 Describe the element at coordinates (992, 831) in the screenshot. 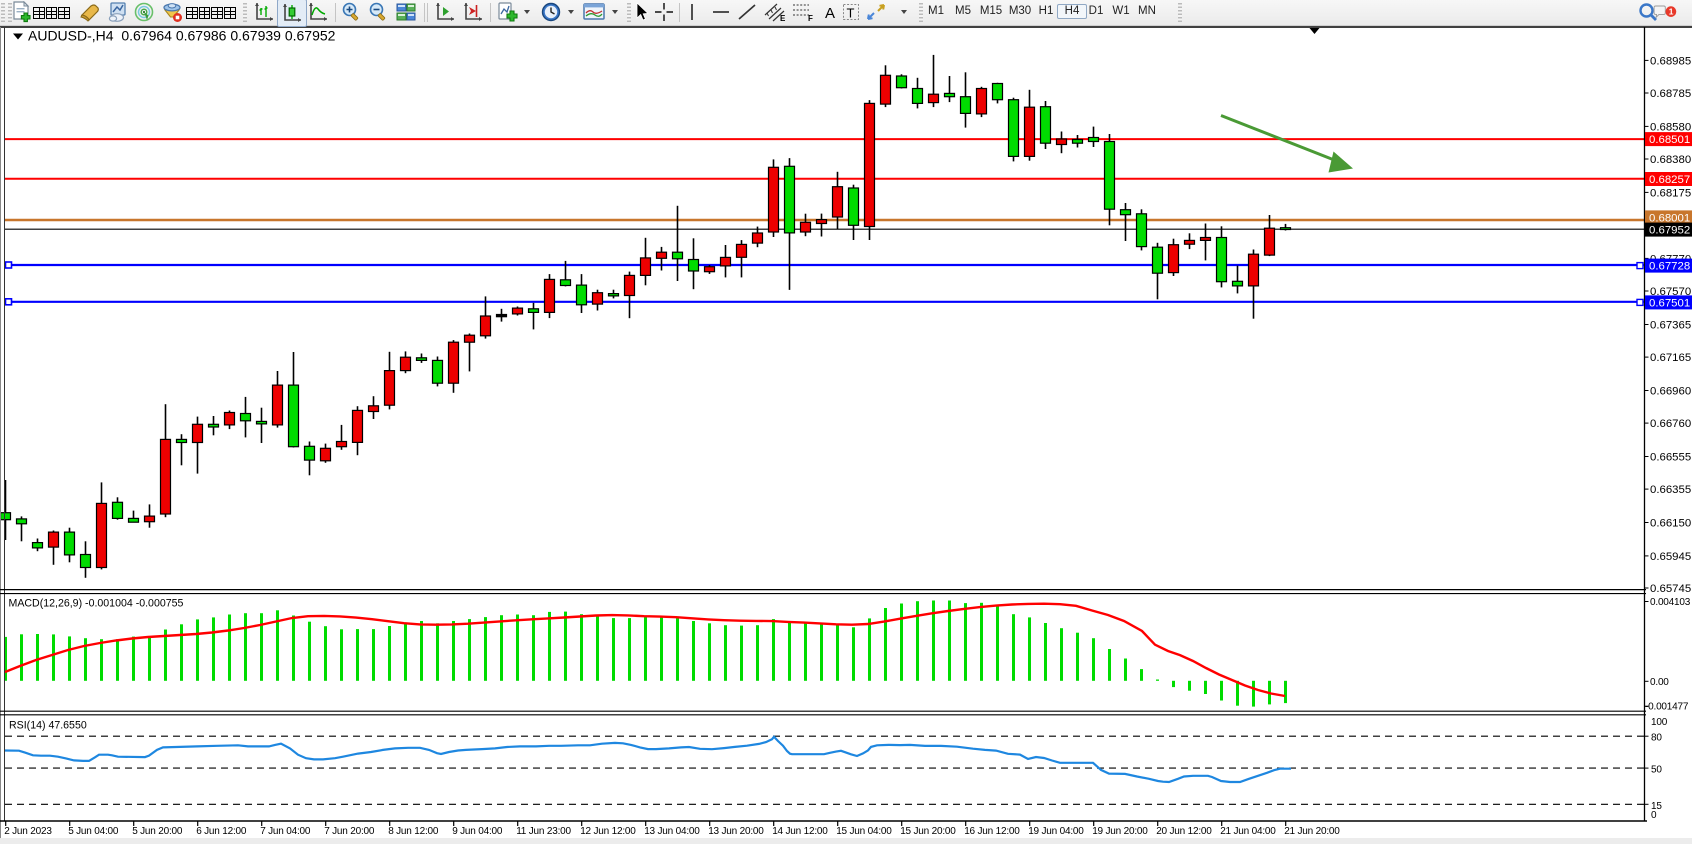

I see `svg-text: 16 Jun 12:00` at that location.